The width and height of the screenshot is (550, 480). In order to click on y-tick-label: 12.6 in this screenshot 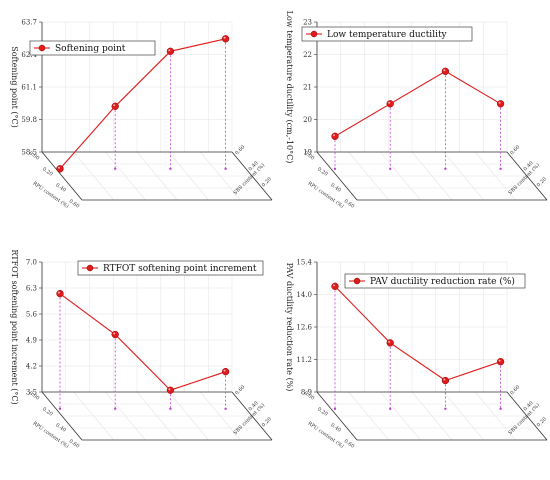, I will do `click(304, 328)`.